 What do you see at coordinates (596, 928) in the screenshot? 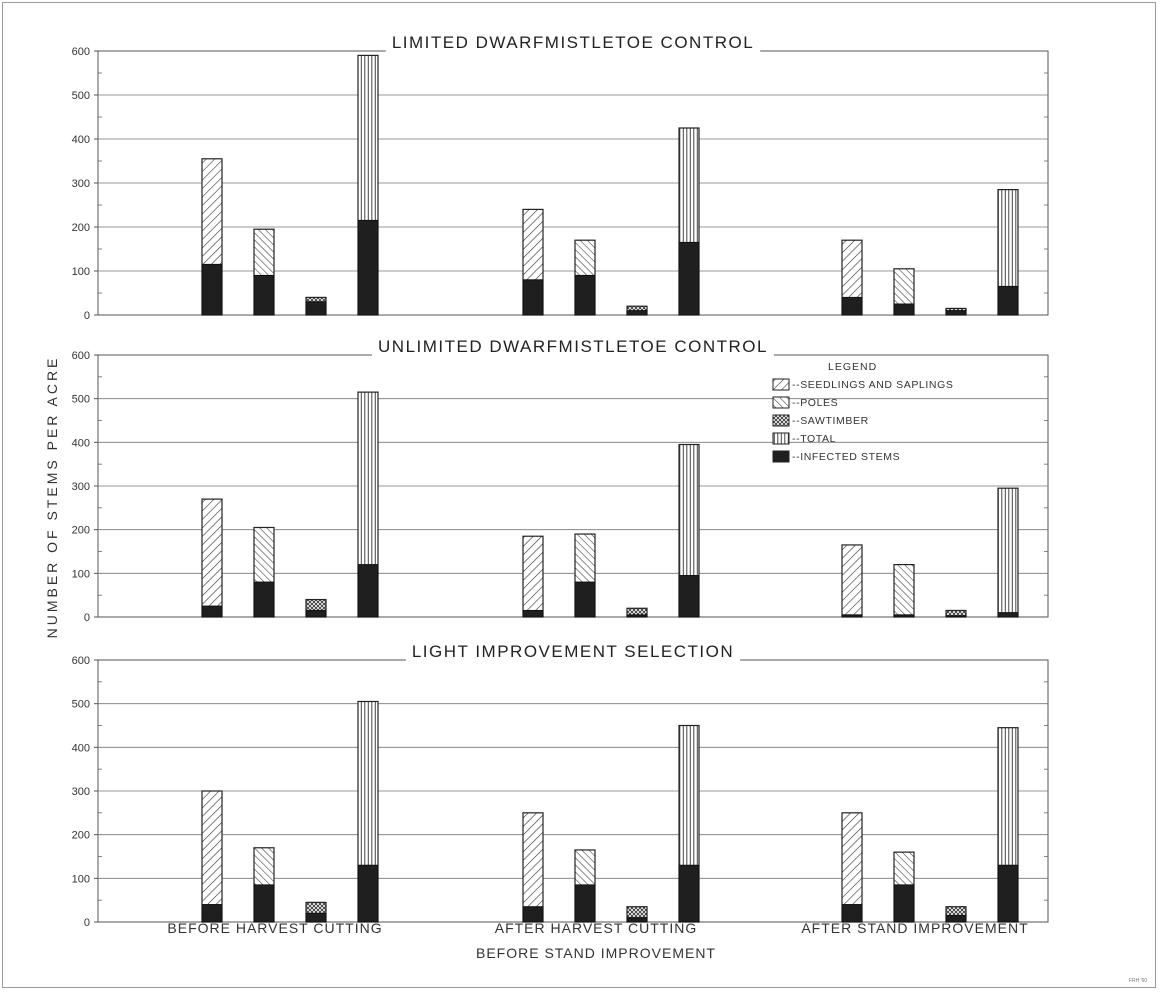
I see `x-label-after-harvest: AFTER HARVEST CUTTING` at bounding box center [596, 928].